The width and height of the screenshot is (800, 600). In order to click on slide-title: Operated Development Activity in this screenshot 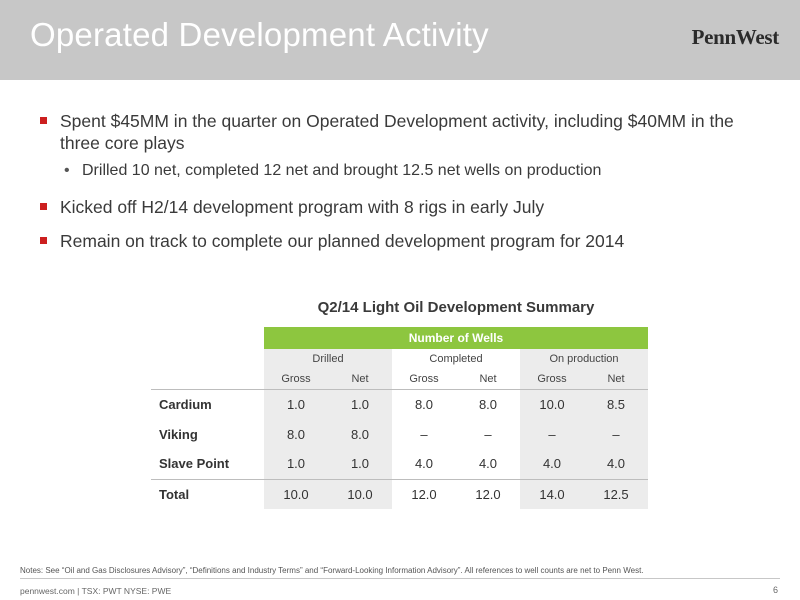, I will do `click(259, 34)`.